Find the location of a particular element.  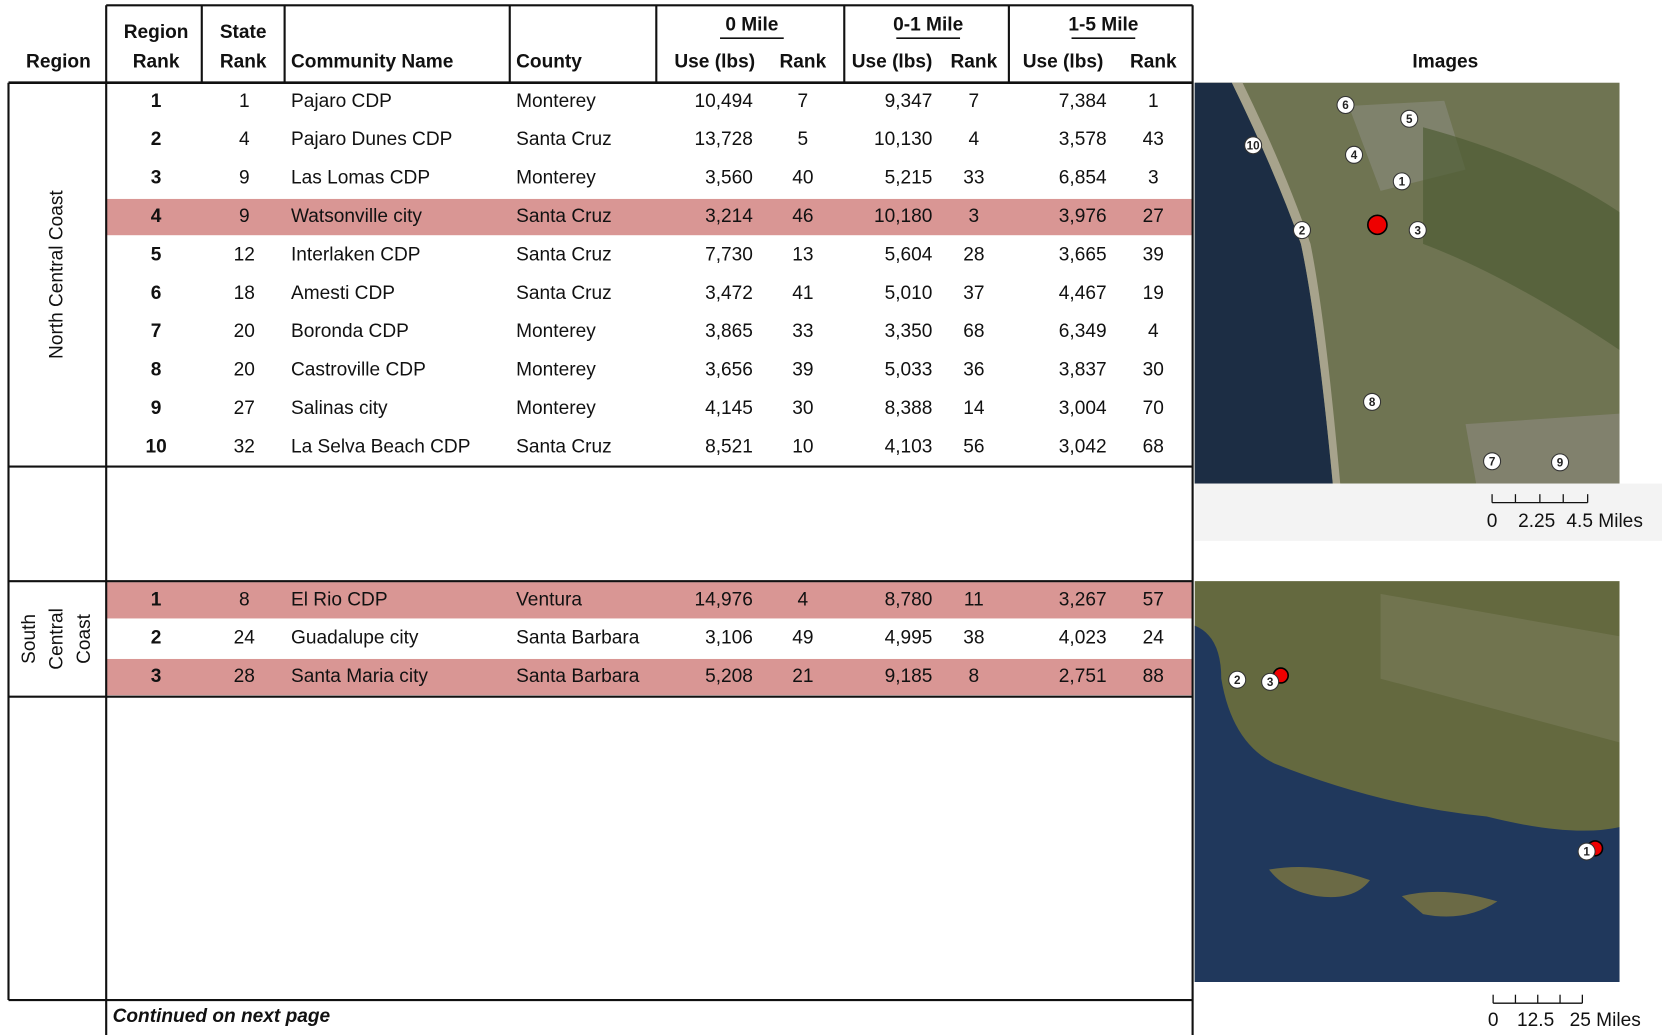

cell: La Selva Beach CDP is located at coordinates (381, 446).